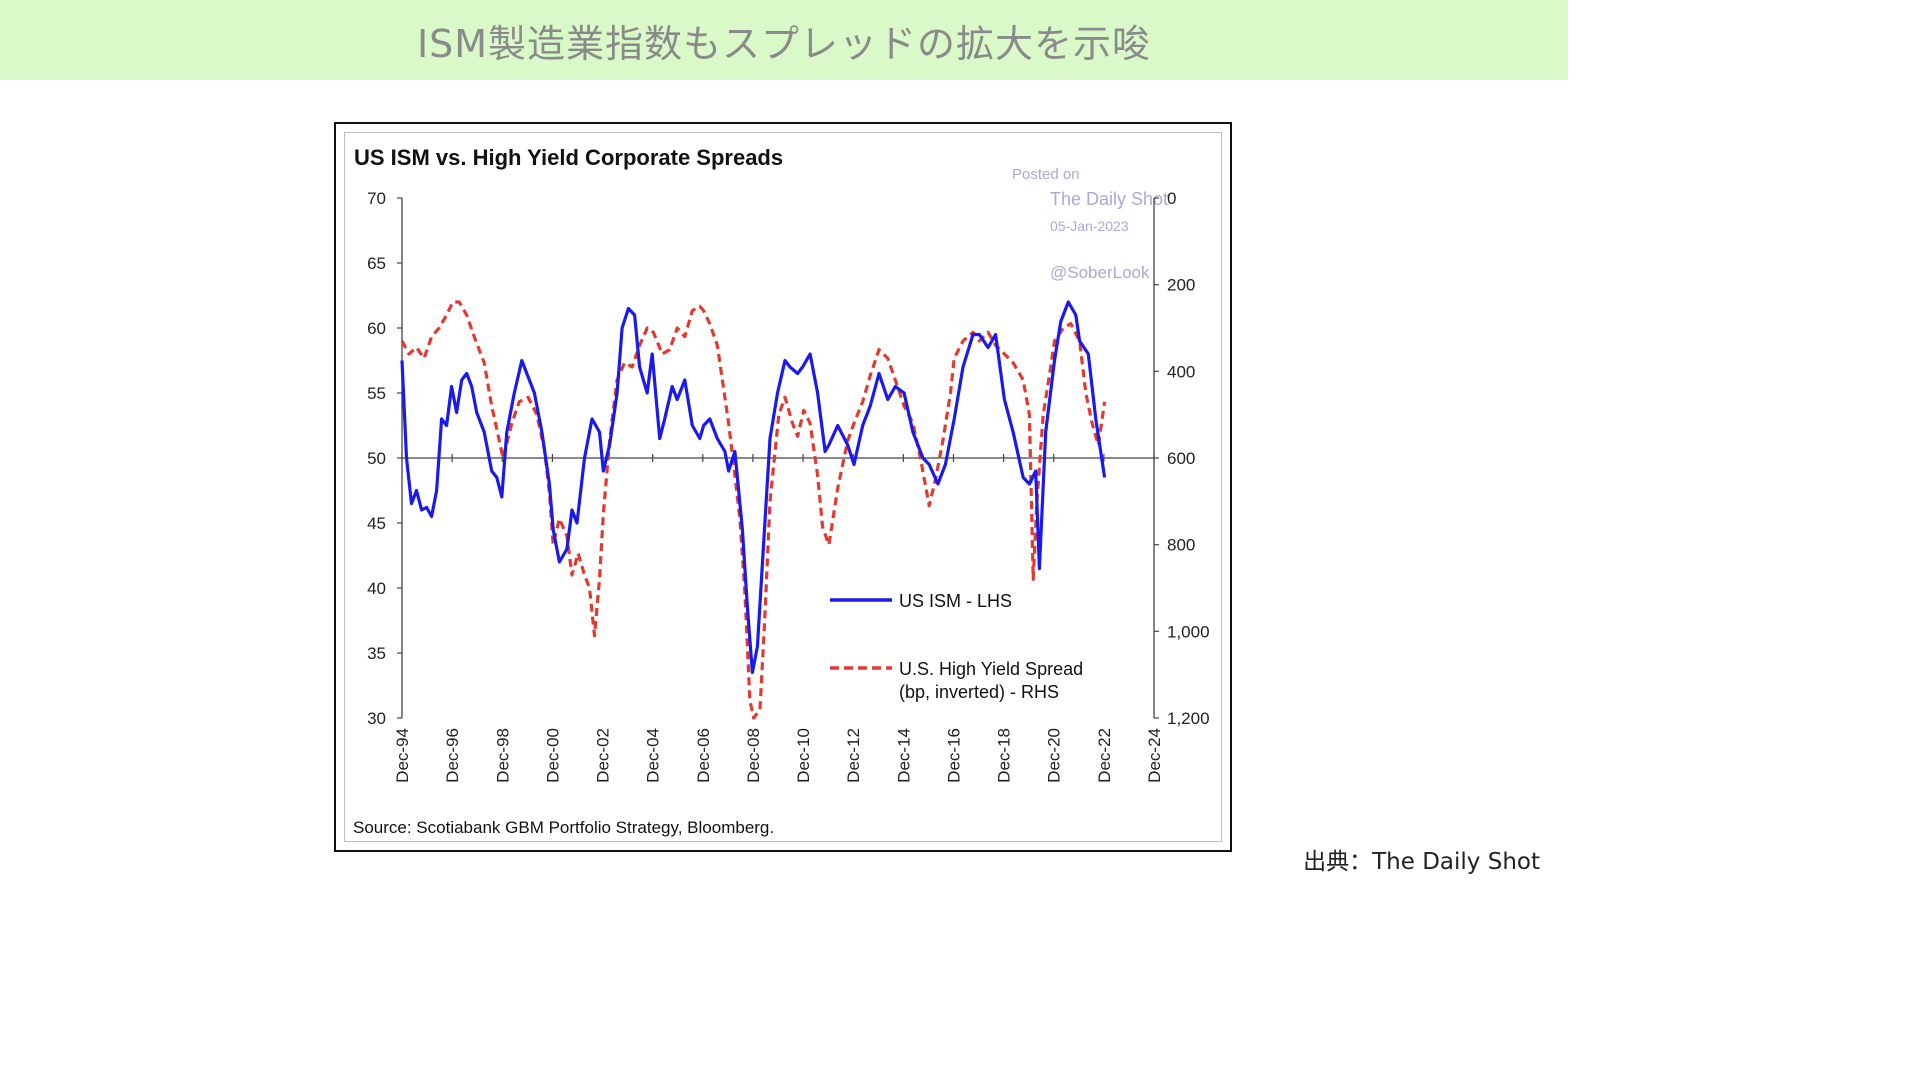 This screenshot has height=1080, width=1920. Describe the element at coordinates (784, 43) in the screenshot. I see `slide-title: ISM製造業指数もスプレッドの拡大を示唆` at that location.